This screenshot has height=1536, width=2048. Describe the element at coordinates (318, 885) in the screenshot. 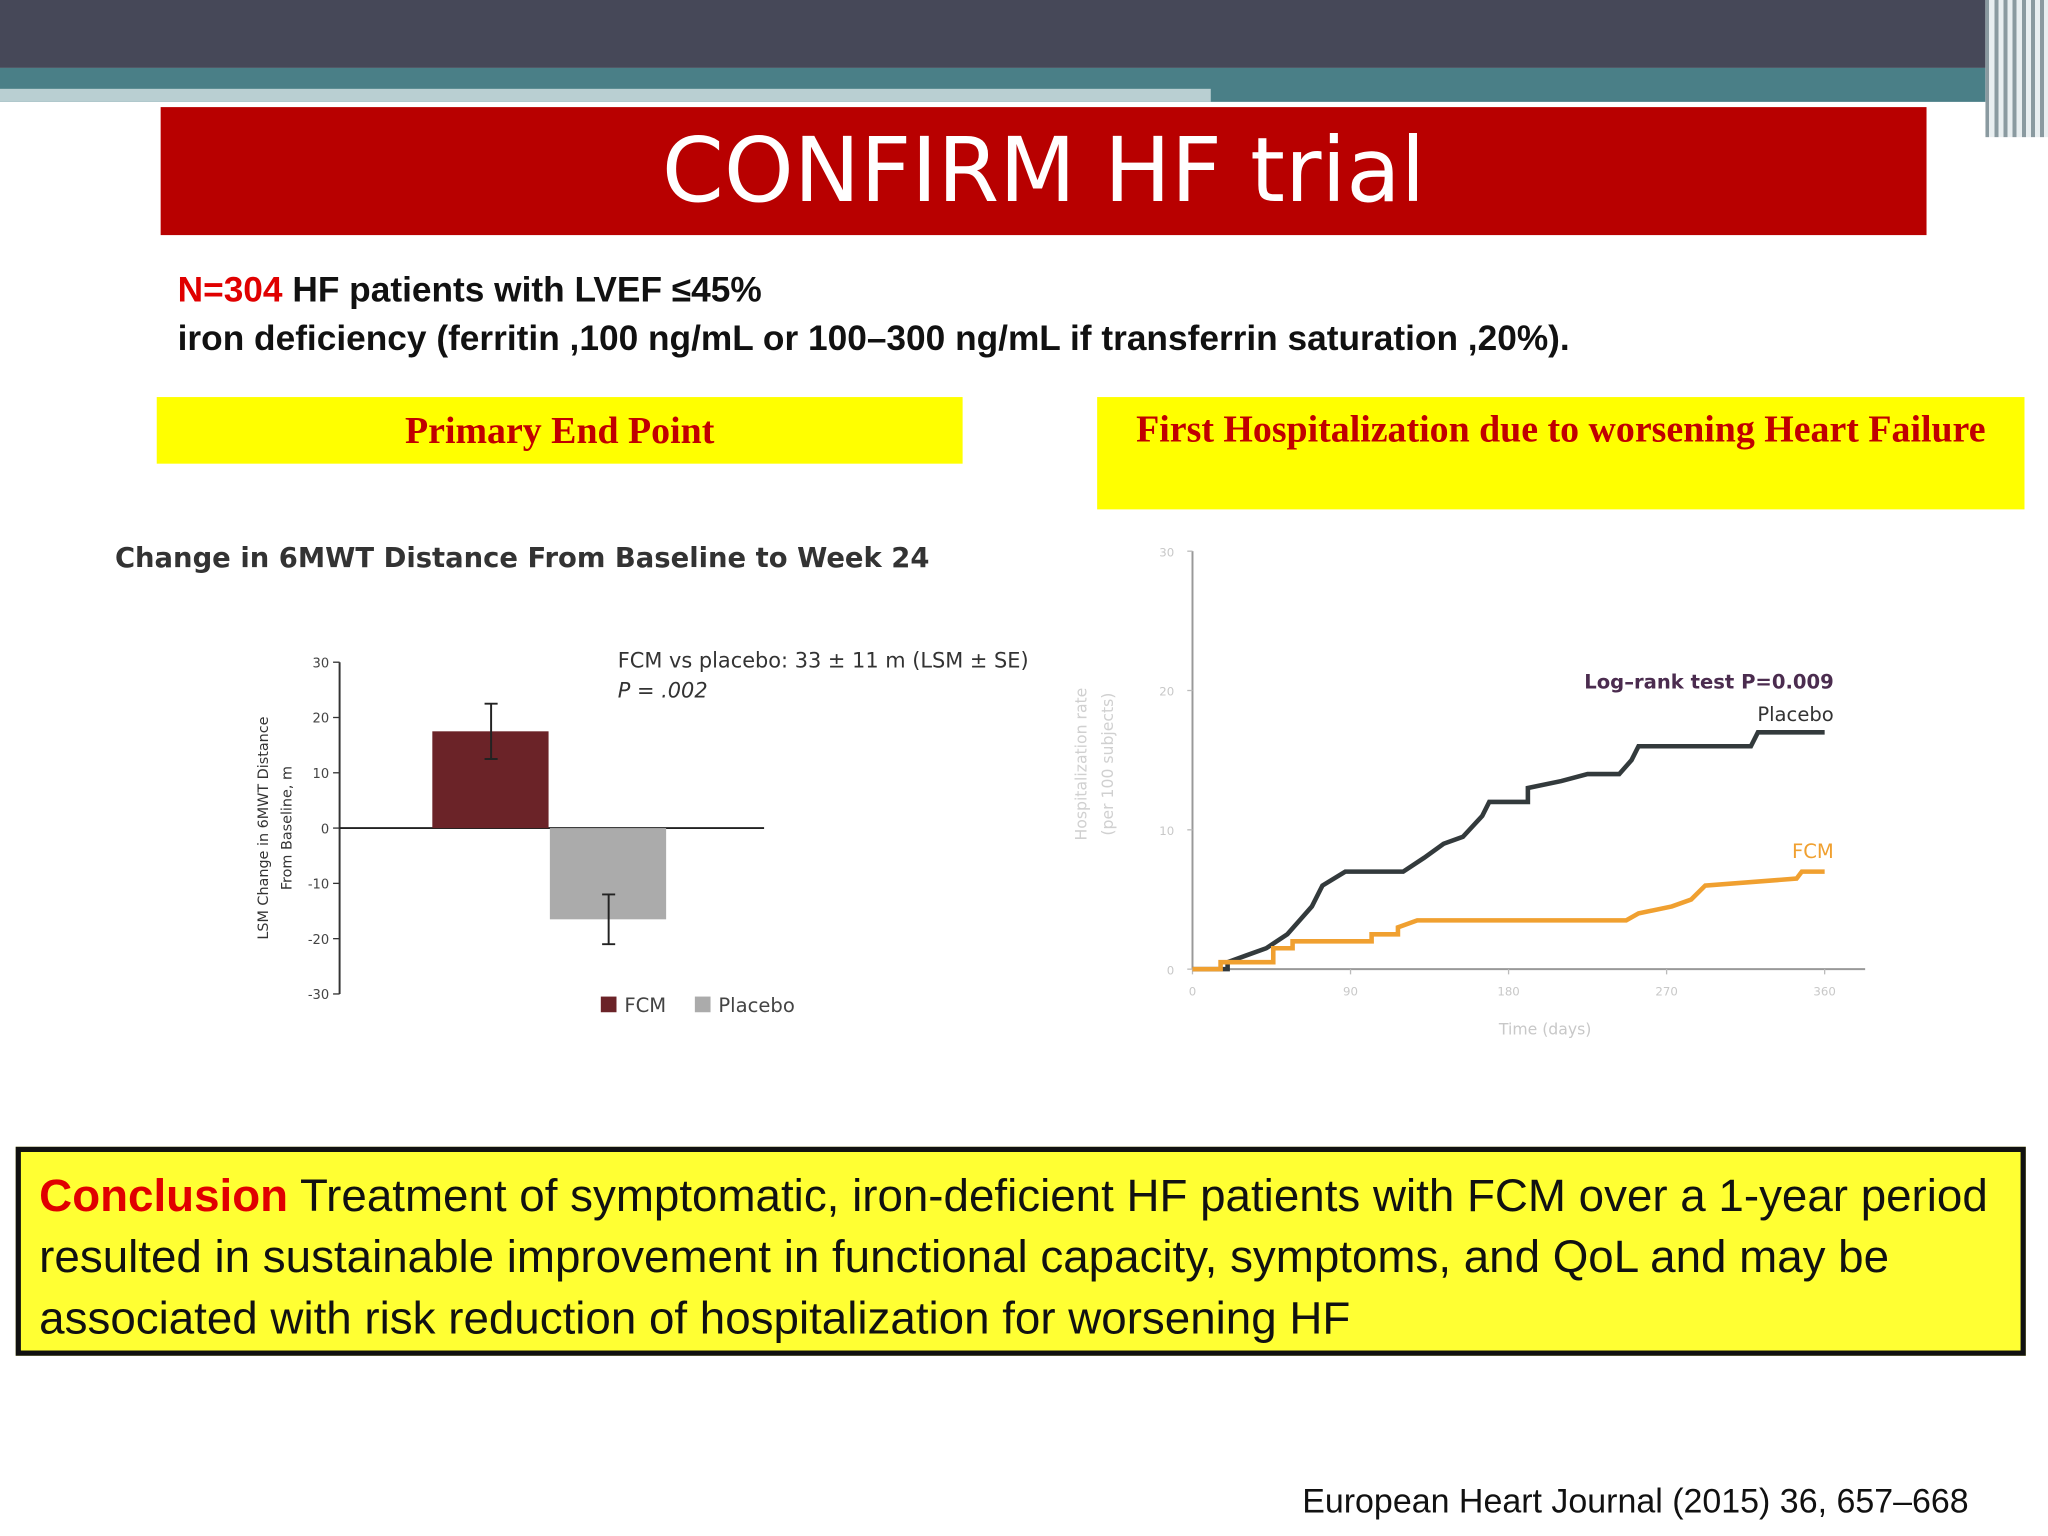

I see `y-tick-label: -10` at that location.